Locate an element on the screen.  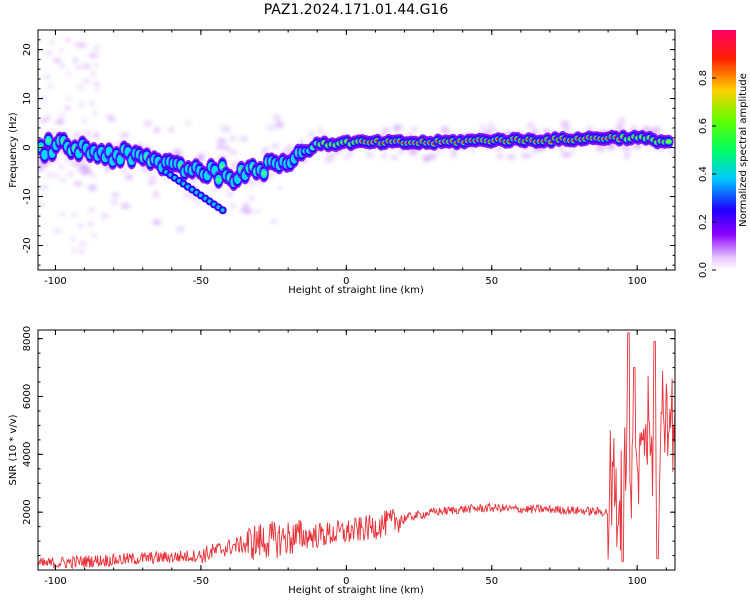
colorbar-ticks: 0.0 0.2 0.4 0.6 0.8 is located at coordinates (707, 174).